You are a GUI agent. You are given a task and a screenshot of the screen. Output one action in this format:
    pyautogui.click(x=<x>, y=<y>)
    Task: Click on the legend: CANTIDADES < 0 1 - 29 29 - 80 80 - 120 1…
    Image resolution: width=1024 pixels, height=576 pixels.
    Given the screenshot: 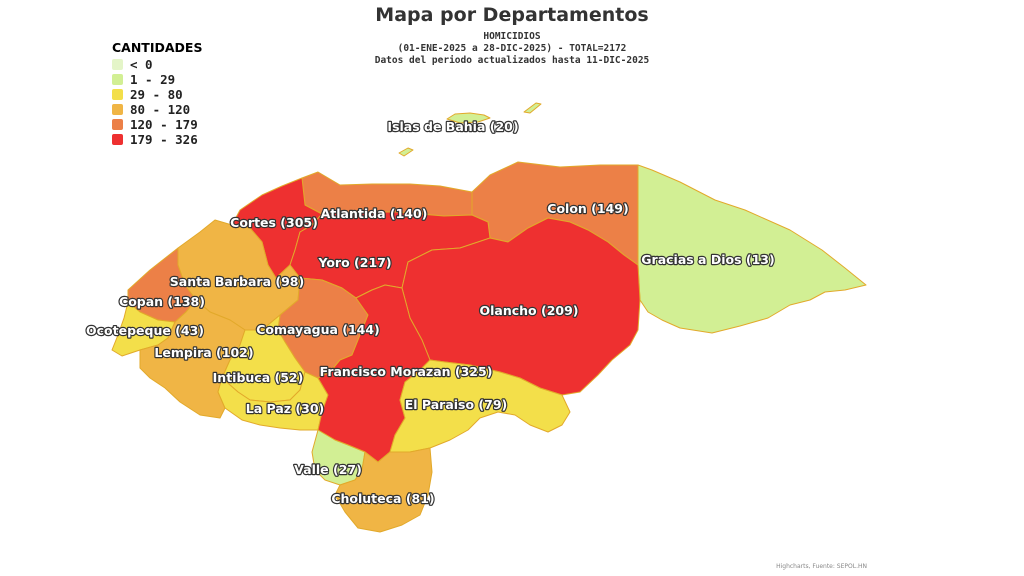 What is the action you would take?
    pyautogui.click(x=157, y=93)
    